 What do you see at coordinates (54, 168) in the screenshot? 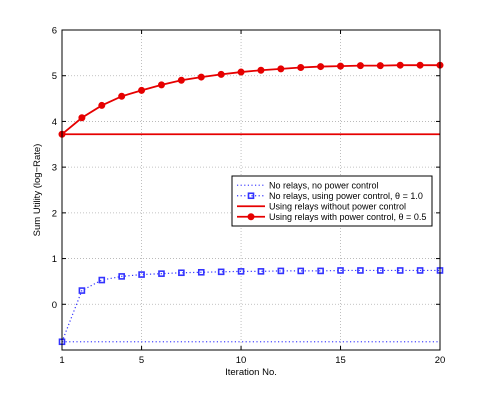
I see `y-tick-label: 3` at bounding box center [54, 168].